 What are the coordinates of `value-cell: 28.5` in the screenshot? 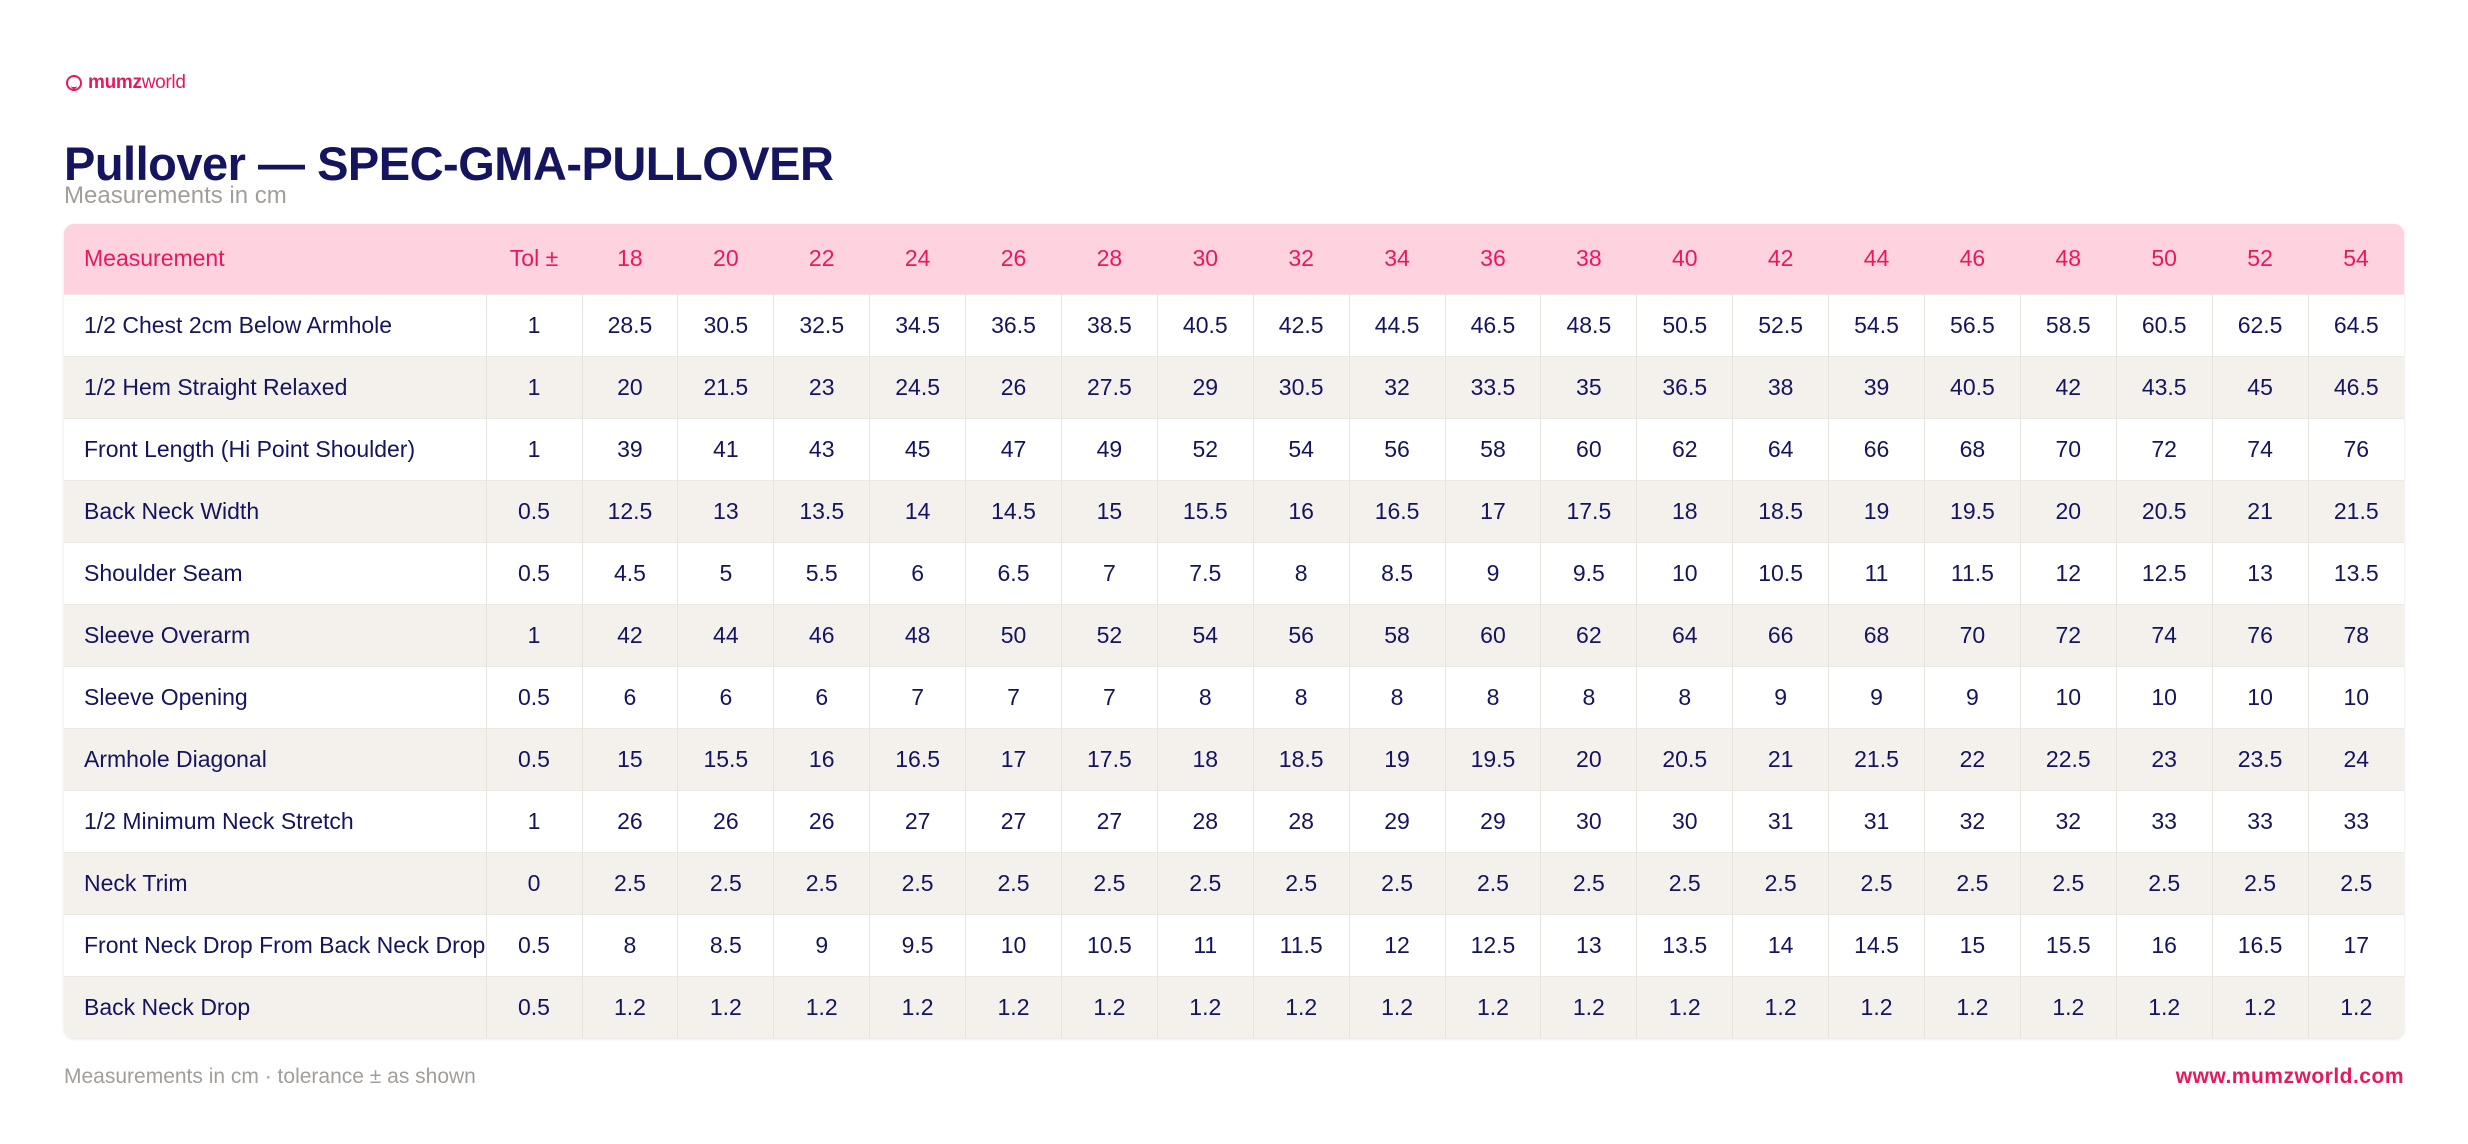 It's located at (630, 324).